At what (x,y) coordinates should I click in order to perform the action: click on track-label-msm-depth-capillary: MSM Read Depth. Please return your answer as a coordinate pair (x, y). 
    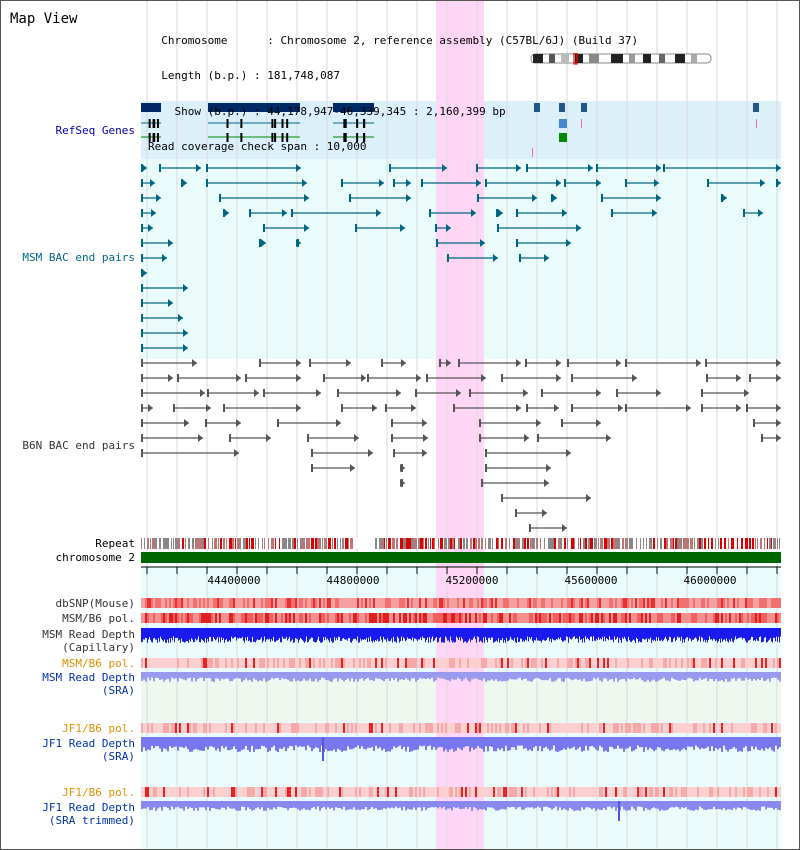
    Looking at the image, I should click on (88, 634).